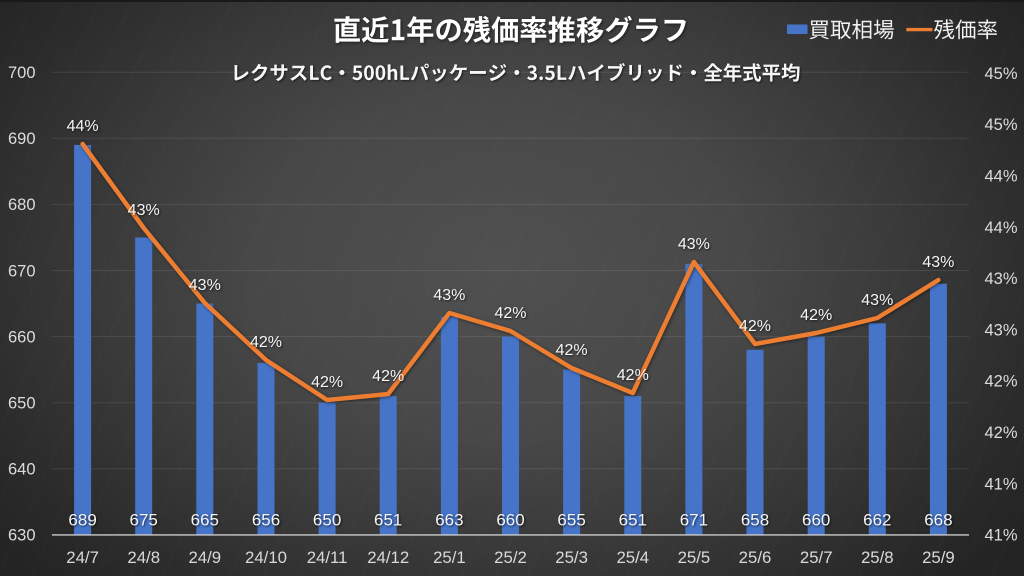 The height and width of the screenshot is (576, 1024). I want to click on svg-text: 680, so click(22, 205).